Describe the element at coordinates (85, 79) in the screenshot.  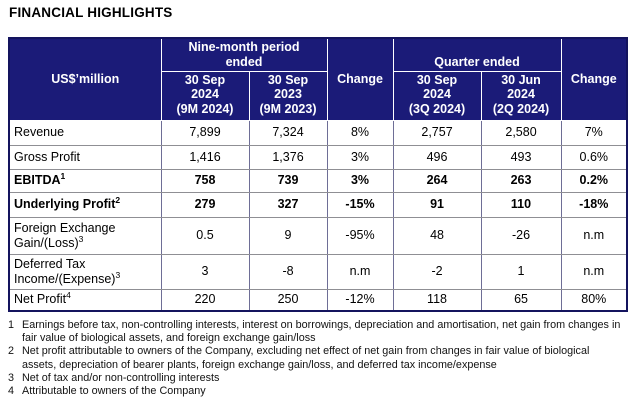
I see `header-unit-label: US$’million` at that location.